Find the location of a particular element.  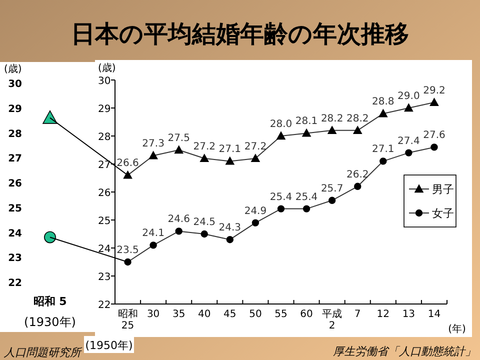

x-tick-label: 35 is located at coordinates (179, 314).